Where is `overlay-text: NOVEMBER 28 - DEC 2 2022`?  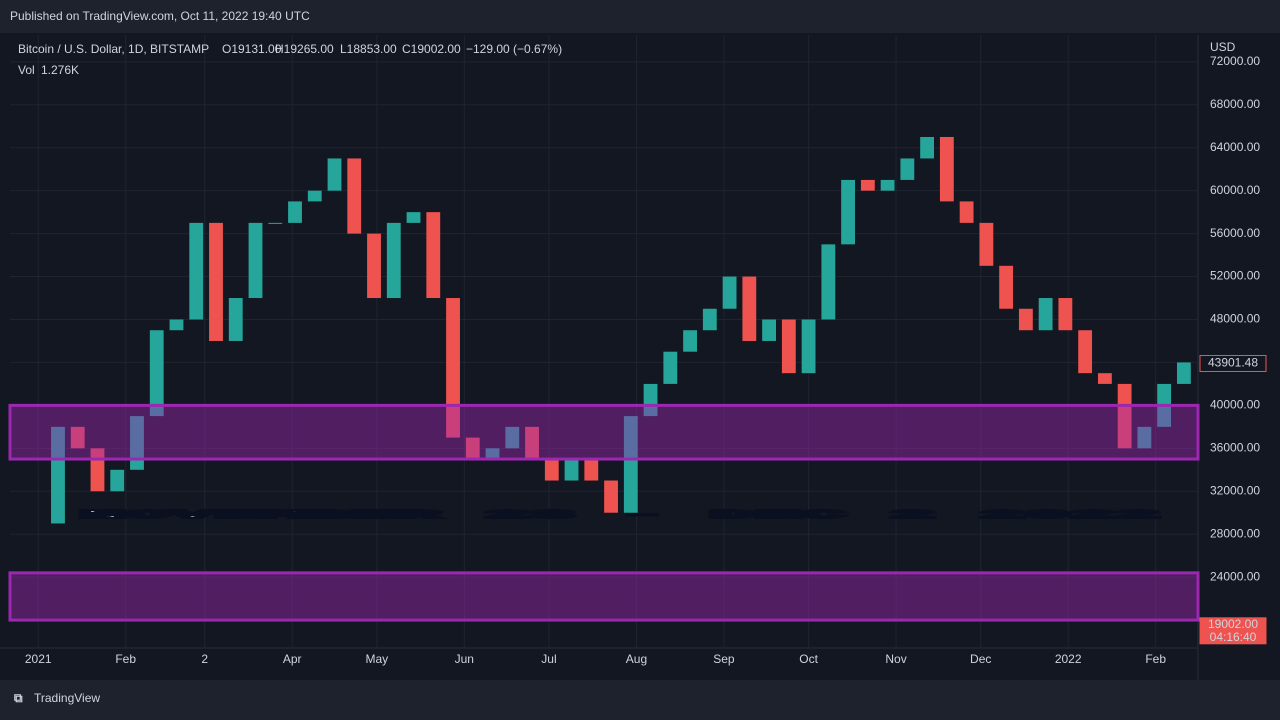 overlay-text: NOVEMBER 28 - DEC 2 2022 is located at coordinates (620, 515).